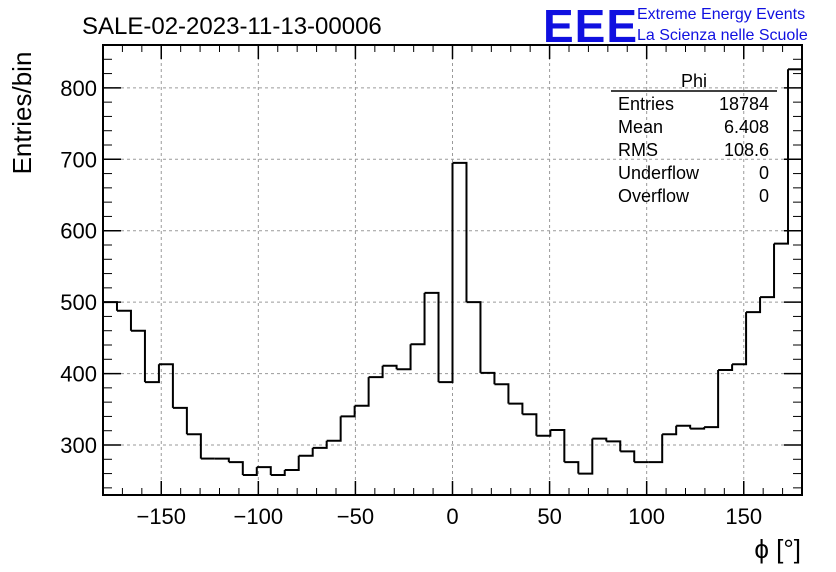  I want to click on y-tick-label: 300, so click(78, 445).